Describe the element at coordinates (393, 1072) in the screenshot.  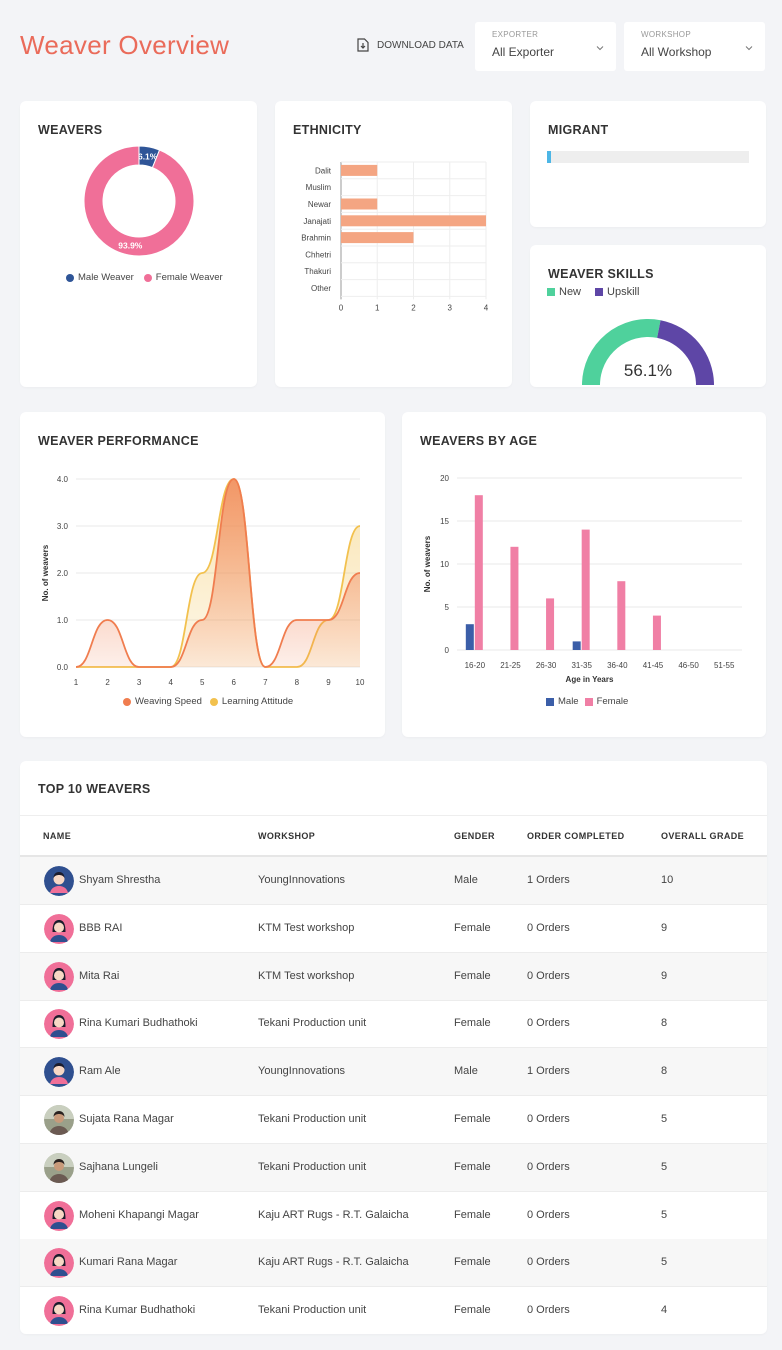
I see `table-row: Ram Ale YoungInnovations Male 1 Orders 8` at that location.